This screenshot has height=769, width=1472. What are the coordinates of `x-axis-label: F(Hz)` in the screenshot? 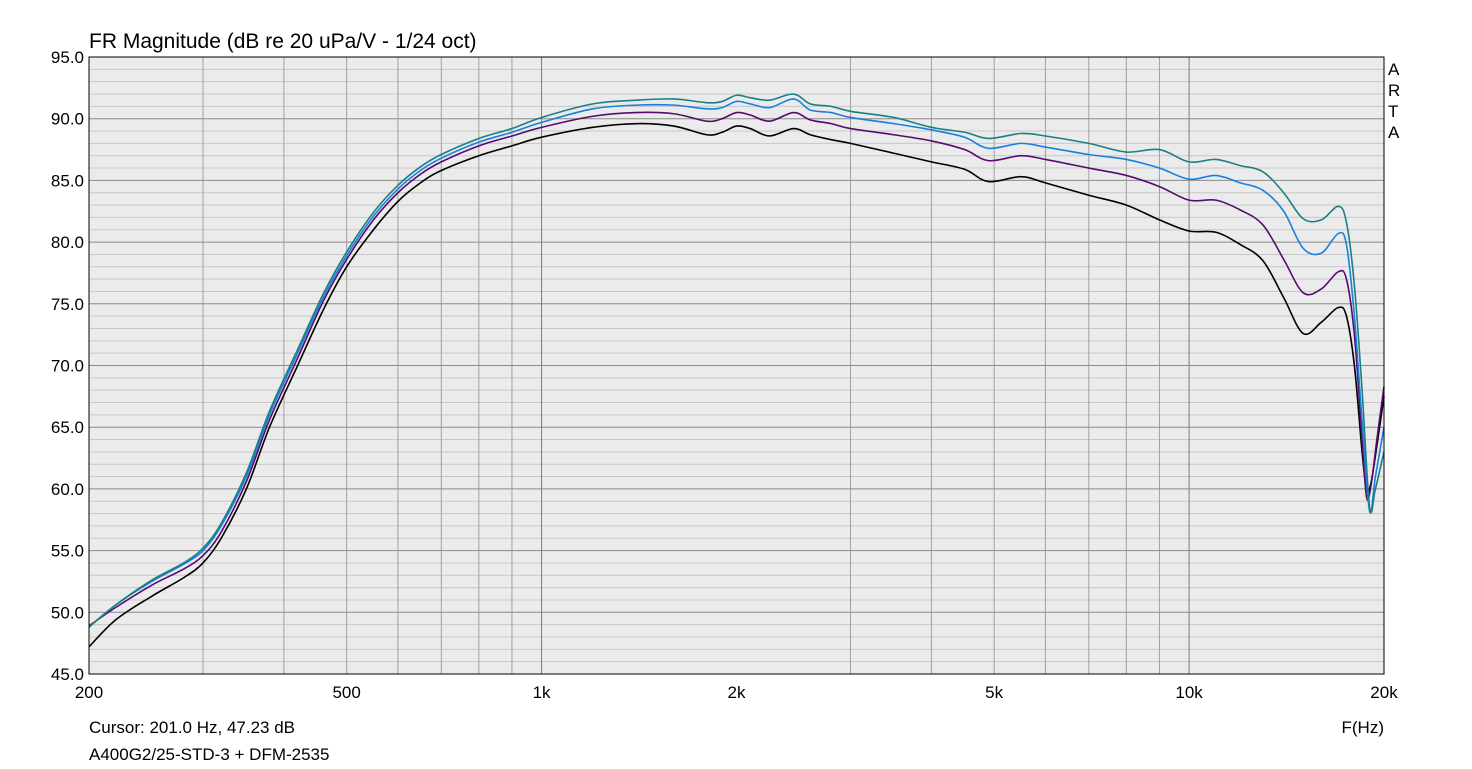 It's located at (1363, 727).